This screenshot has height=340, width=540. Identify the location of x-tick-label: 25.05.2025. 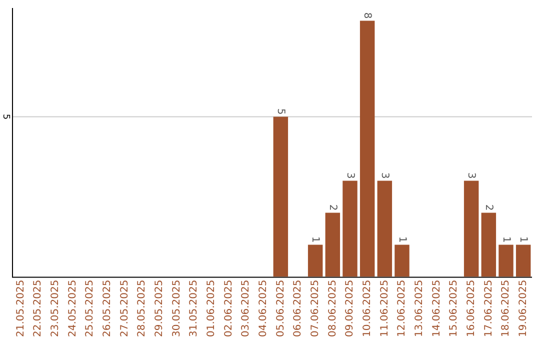
(90, 309).